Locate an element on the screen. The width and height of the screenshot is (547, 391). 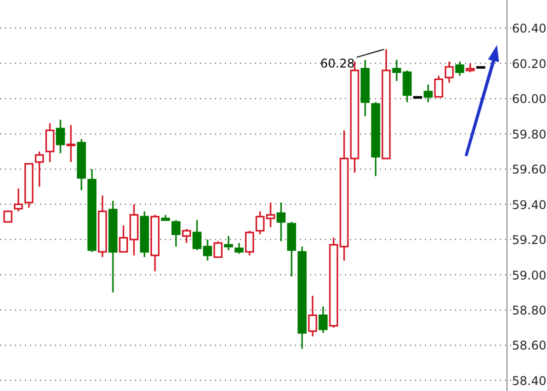
y-tick-label: 60.20 is located at coordinates (529, 63).